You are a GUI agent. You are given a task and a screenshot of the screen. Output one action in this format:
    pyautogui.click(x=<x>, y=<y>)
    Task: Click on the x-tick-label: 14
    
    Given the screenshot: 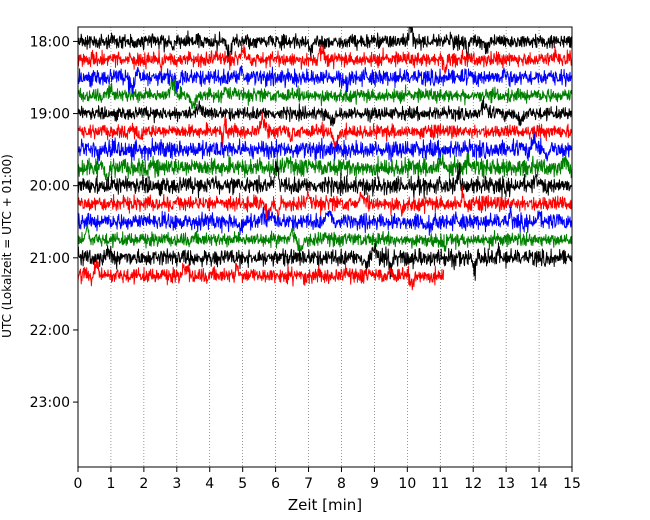 What is the action you would take?
    pyautogui.click(x=539, y=484)
    